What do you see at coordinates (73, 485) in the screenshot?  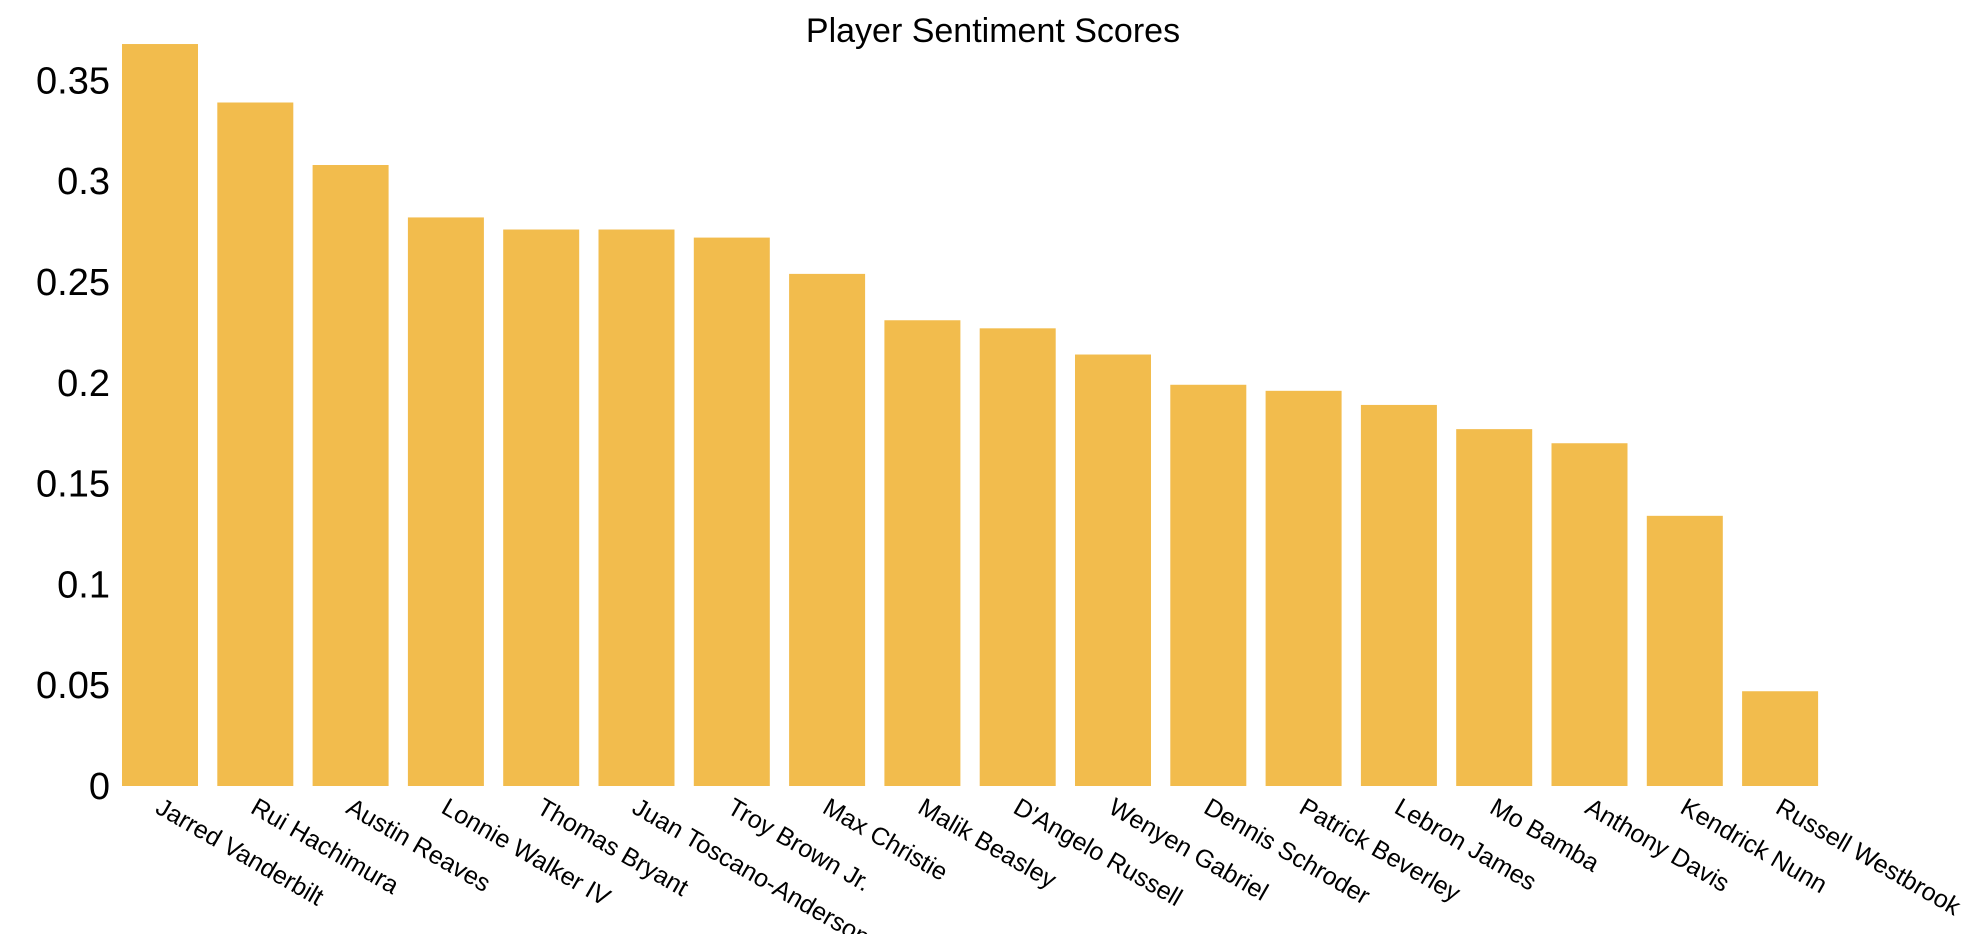 I see `y-tick-label: 0.15` at bounding box center [73, 485].